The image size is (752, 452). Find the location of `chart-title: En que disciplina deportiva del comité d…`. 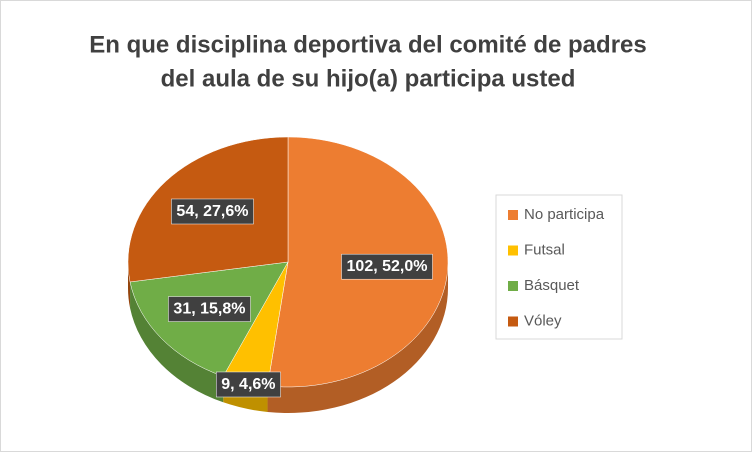

chart-title: En que disciplina deportiva del comité d… is located at coordinates (367, 44).